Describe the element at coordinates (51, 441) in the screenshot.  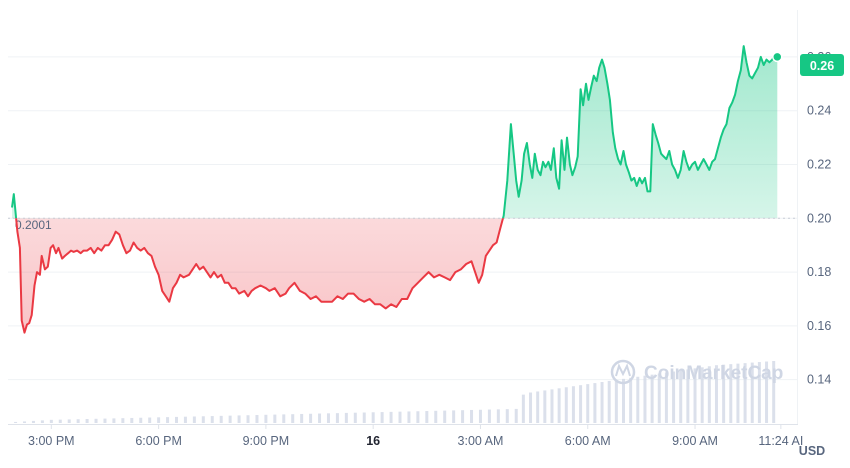
I see `x-tick-label: 3:00 PM` at that location.